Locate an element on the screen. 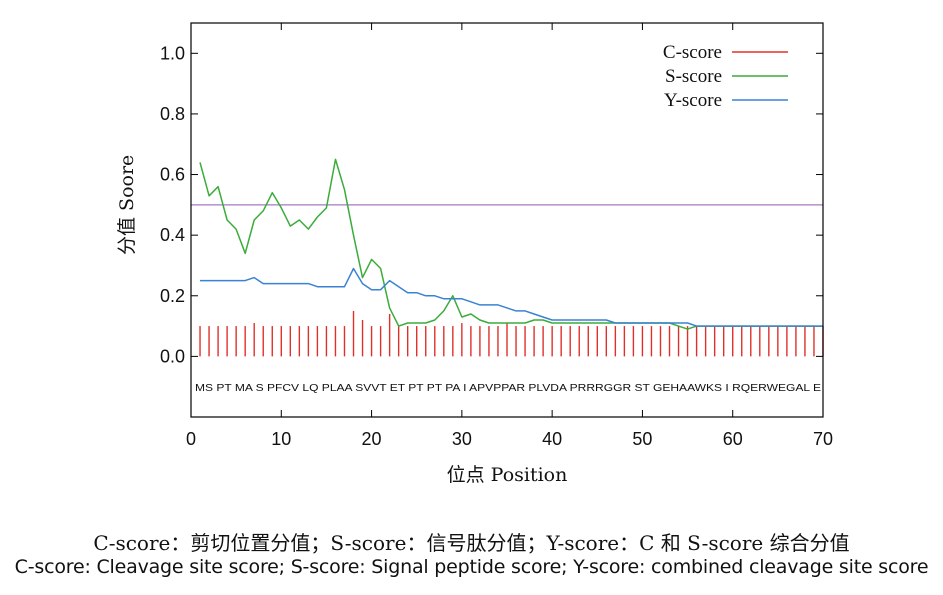 The image size is (943, 595). y-tick-label: 0.6 is located at coordinates (172, 175).